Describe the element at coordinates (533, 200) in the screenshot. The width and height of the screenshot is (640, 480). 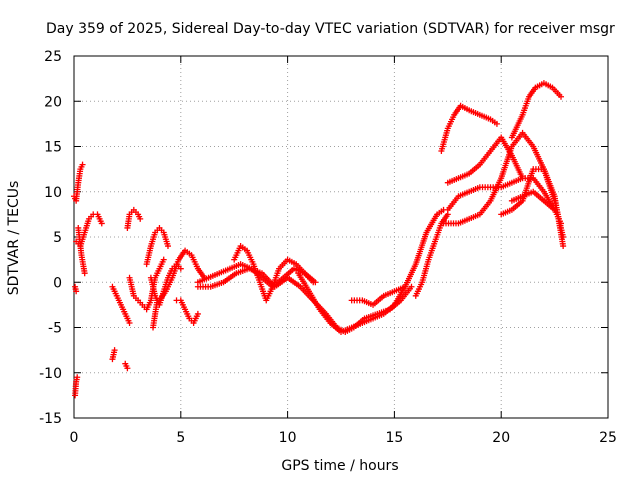
I see `series-sat-ab` at that location.